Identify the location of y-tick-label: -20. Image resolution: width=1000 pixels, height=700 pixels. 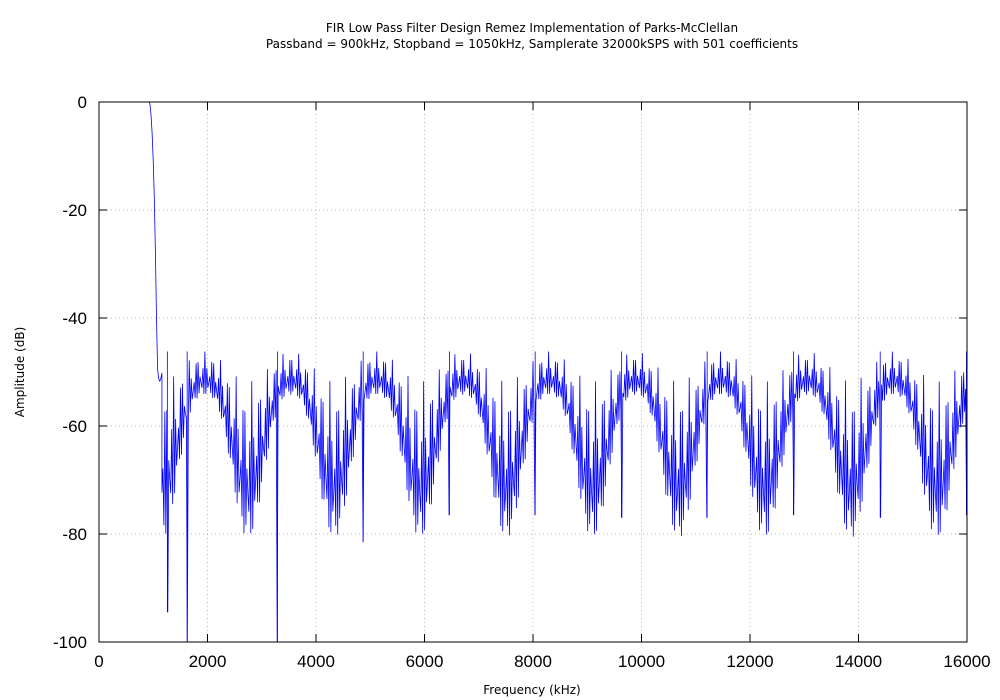
(74, 210).